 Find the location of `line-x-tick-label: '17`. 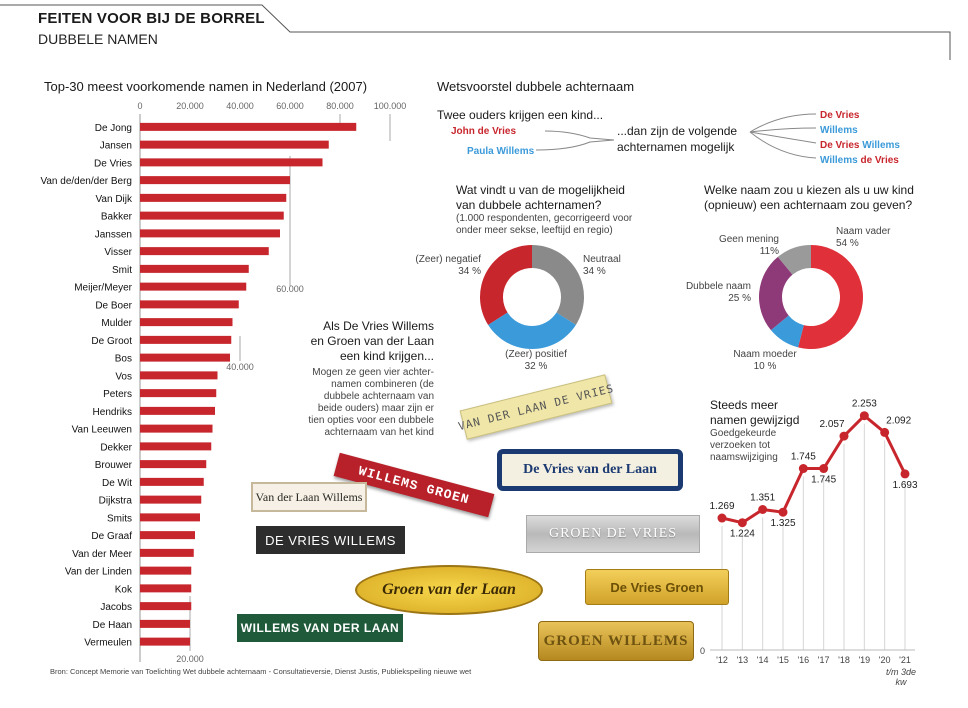

line-x-tick-label: '17 is located at coordinates (824, 660).